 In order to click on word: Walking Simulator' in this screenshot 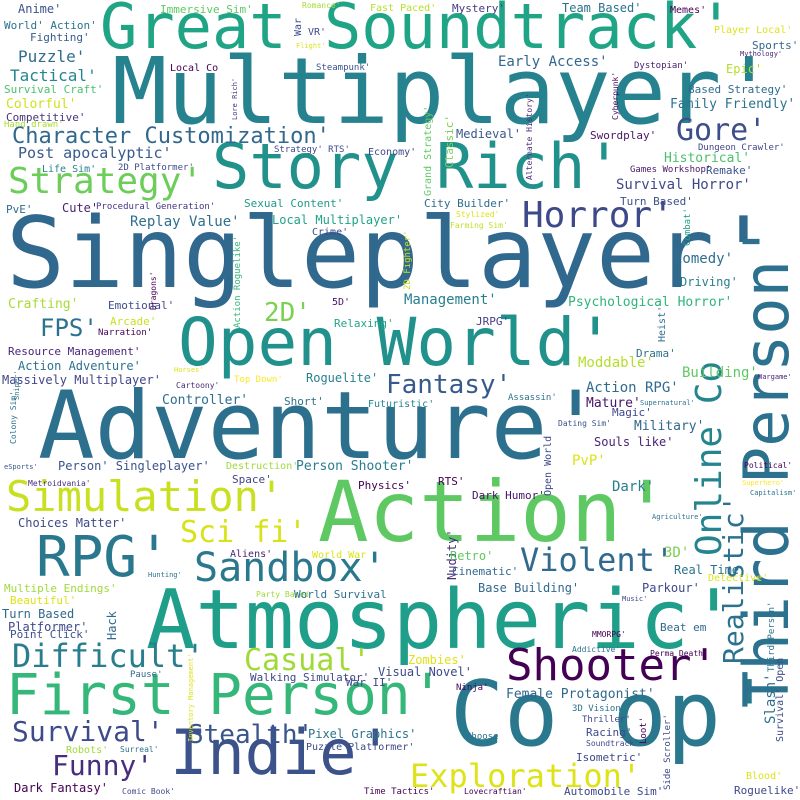, I will do `click(310, 677)`.